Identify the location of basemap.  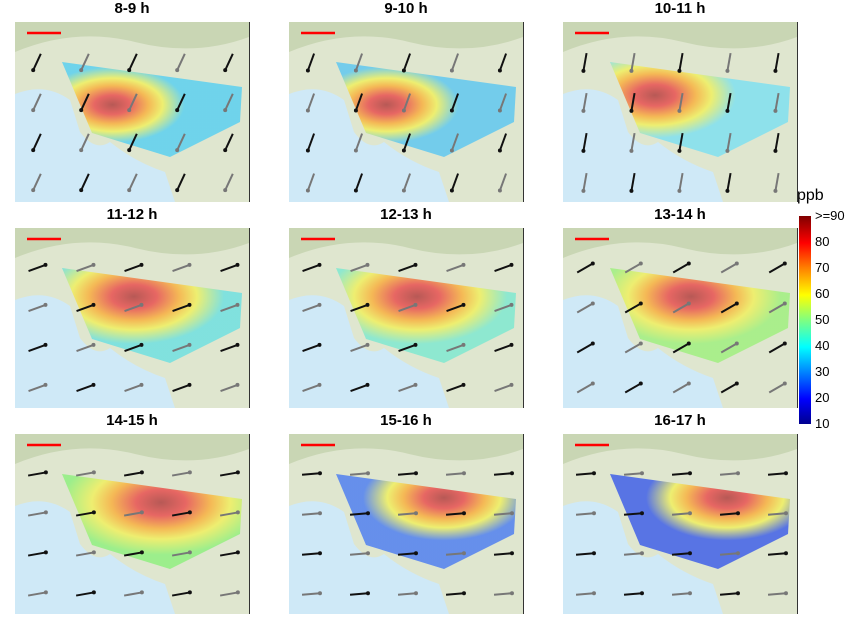
(406, 524).